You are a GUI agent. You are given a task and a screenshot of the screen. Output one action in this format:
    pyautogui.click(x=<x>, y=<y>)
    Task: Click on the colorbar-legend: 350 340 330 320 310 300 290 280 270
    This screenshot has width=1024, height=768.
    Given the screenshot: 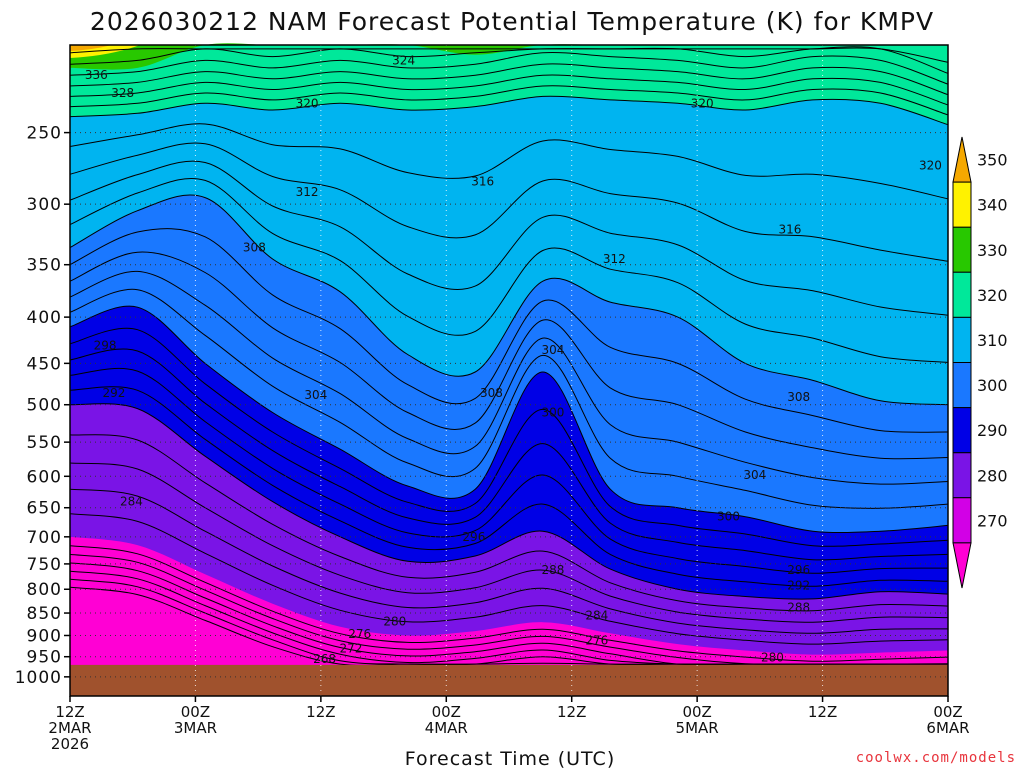 What is the action you would take?
    pyautogui.click(x=980, y=362)
    